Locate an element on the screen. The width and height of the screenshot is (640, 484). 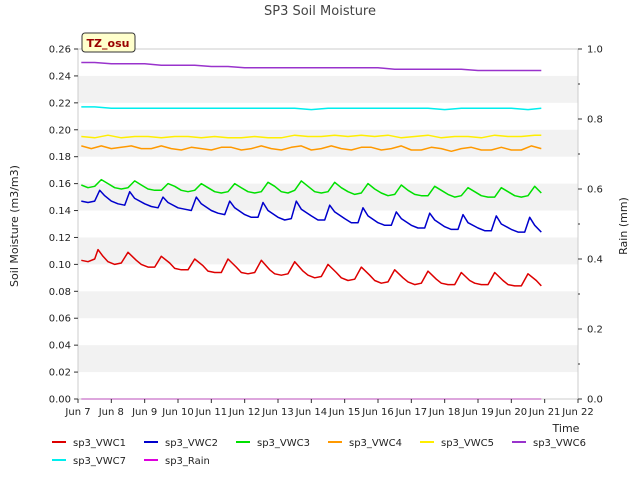
y2-tick-label: 1.0 is located at coordinates (595, 50).